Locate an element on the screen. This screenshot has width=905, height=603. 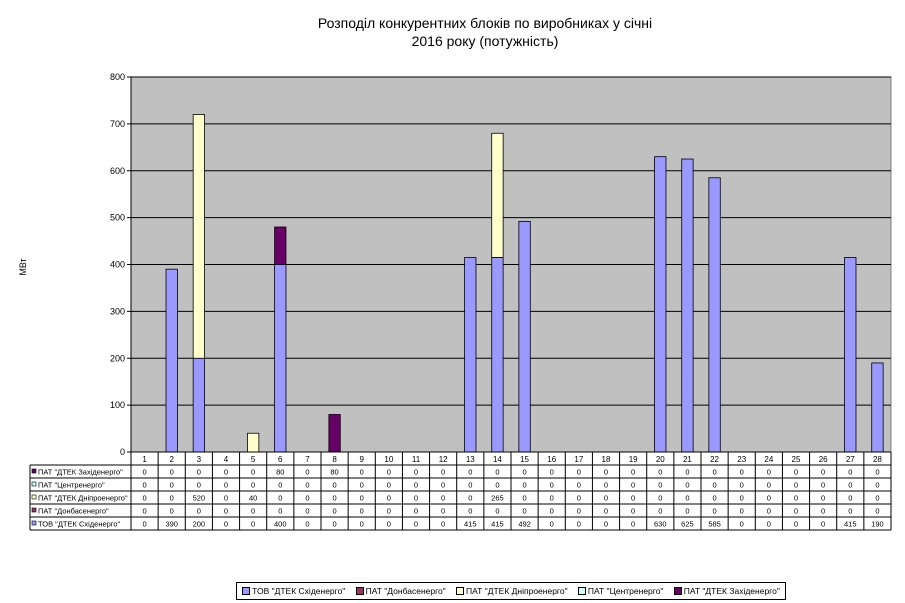
x-tick-label: 18 is located at coordinates (606, 459).